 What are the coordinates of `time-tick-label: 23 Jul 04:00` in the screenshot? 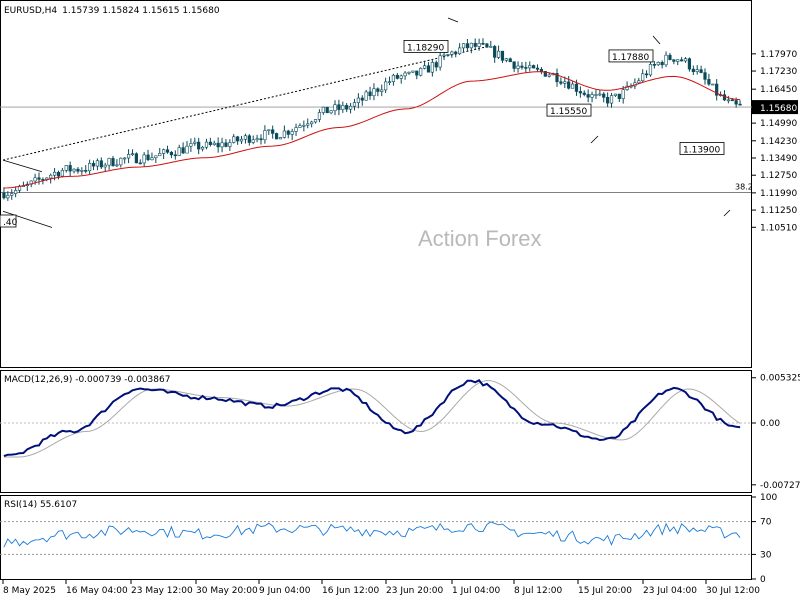 It's located at (670, 591).